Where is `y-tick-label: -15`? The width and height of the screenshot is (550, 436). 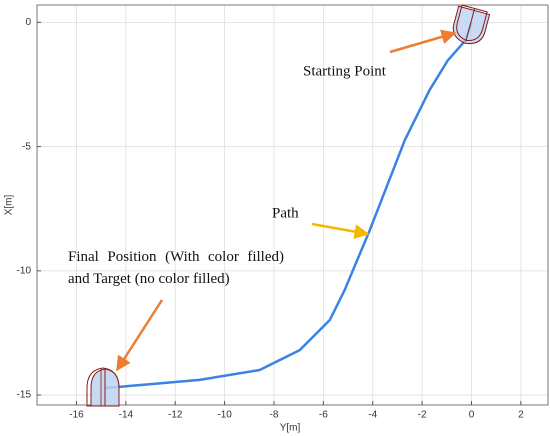 y-tick-label: -15 is located at coordinates (24, 395).